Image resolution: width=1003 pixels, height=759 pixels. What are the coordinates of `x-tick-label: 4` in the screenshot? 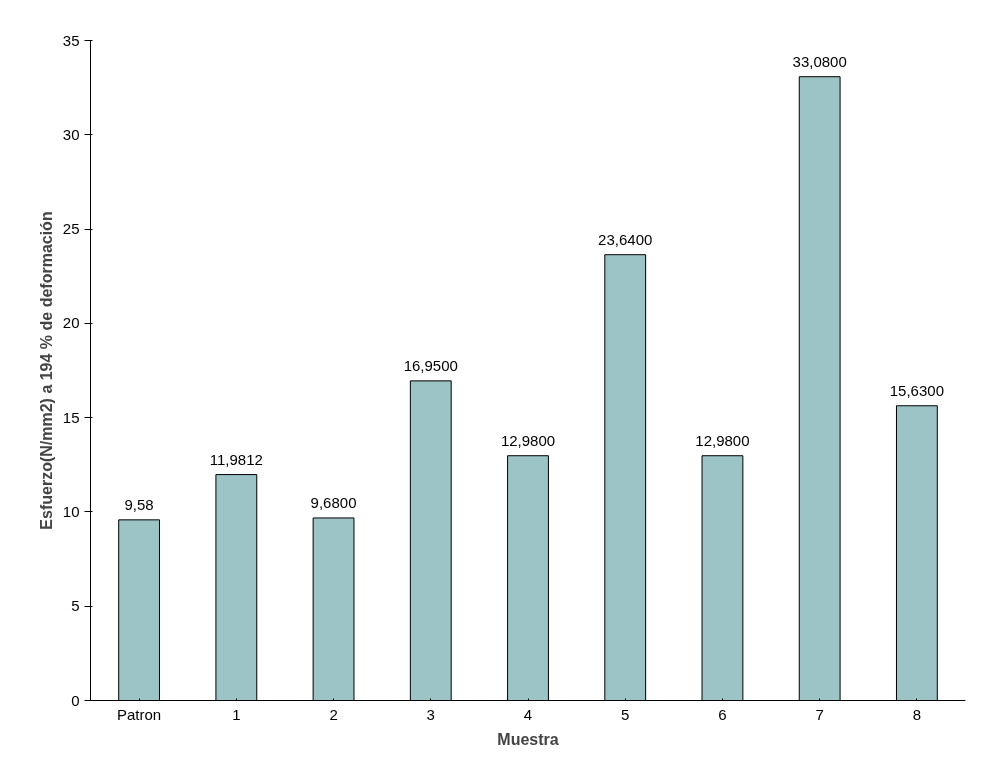 It's located at (528, 714).